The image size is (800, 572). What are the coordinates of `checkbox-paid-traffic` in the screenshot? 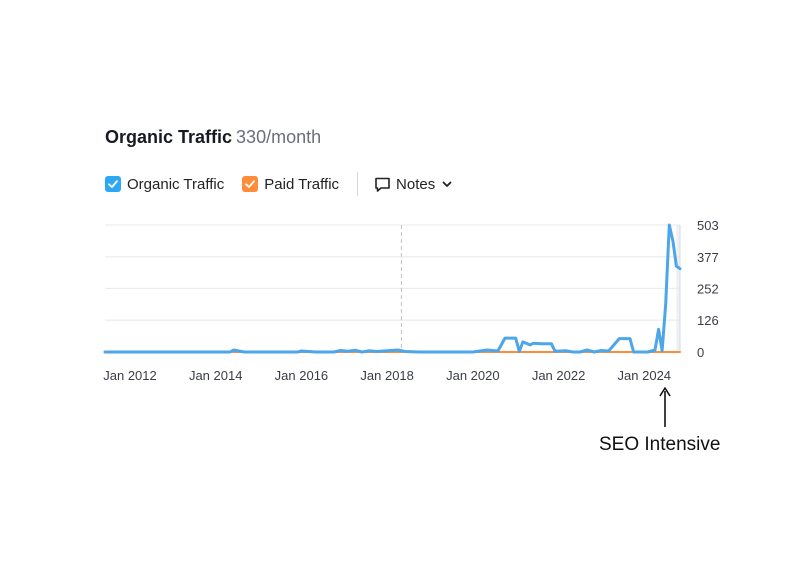 It's located at (250, 184).